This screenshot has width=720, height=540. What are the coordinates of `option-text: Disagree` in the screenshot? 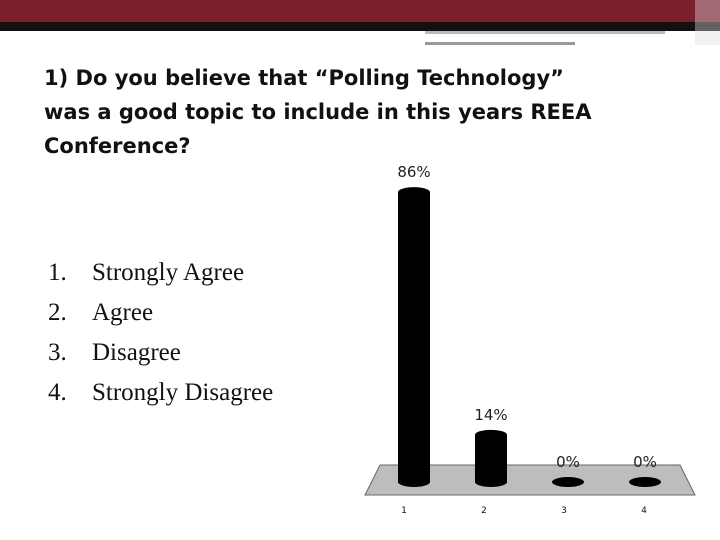 It's located at (136, 352).